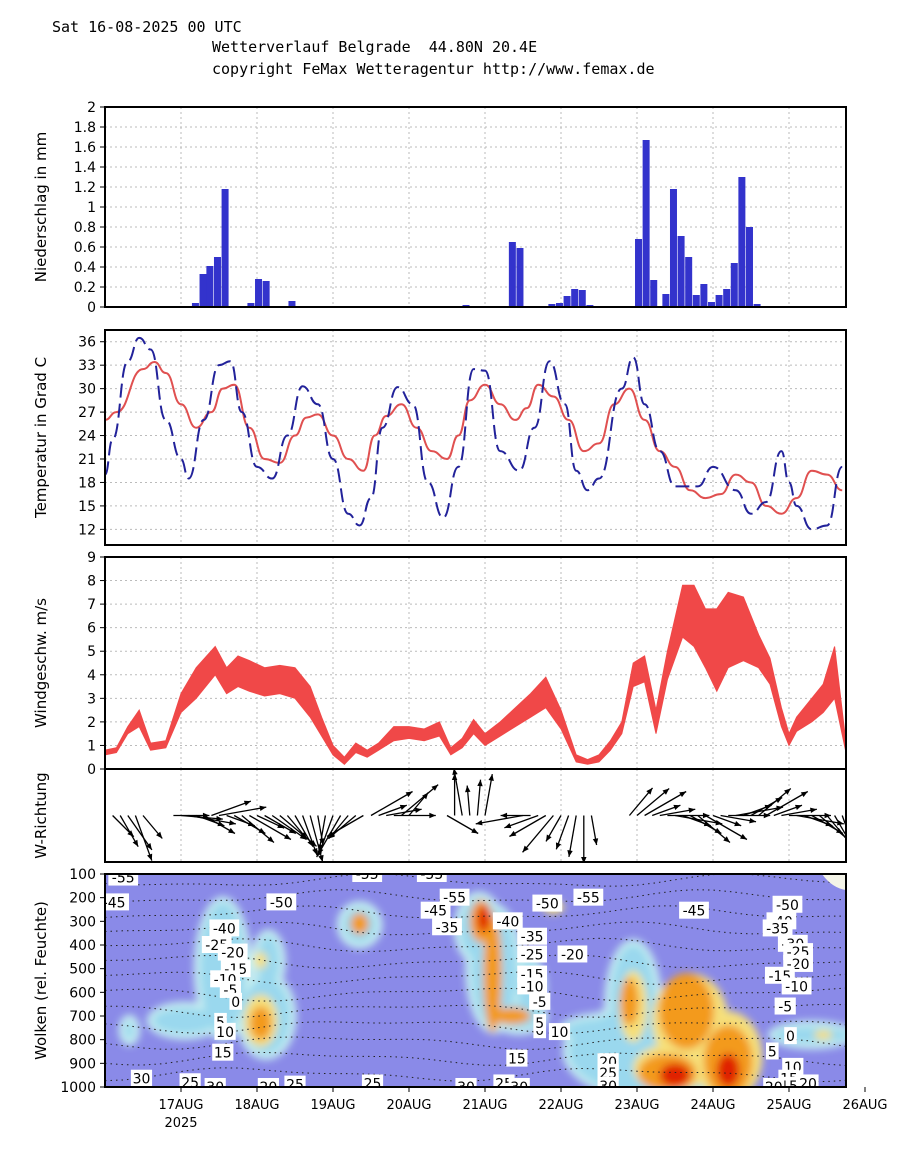 This screenshot has width=900, height=1165. Describe the element at coordinates (85, 248) in the screenshot. I see `precip-y-tick: 0.6` at that location.